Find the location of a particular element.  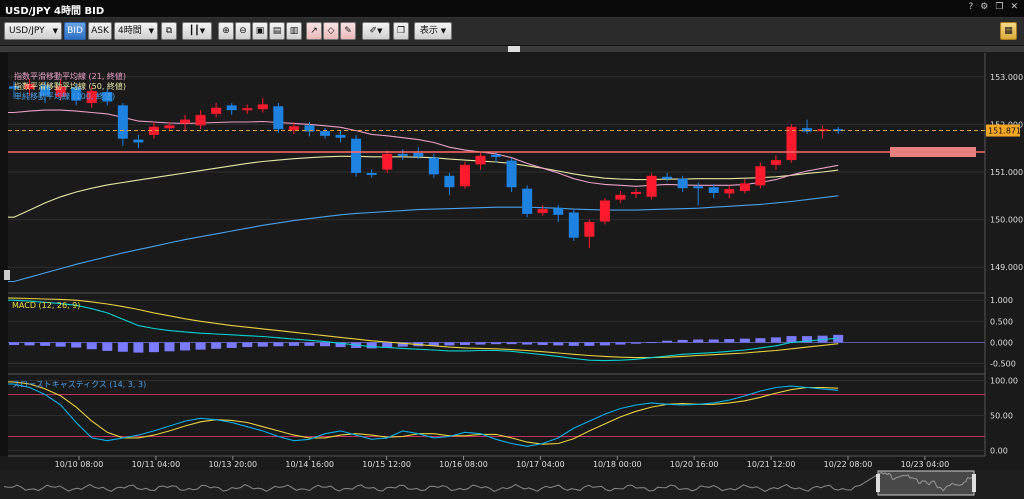

navigator-series is located at coordinates (488, 482).